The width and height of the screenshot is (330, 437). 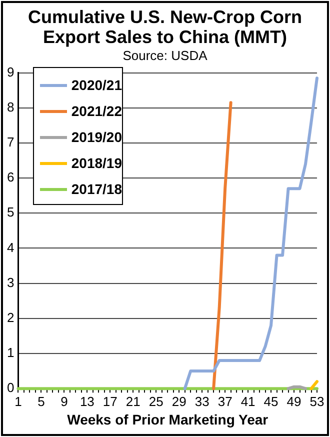 What do you see at coordinates (64, 401) in the screenshot?
I see `x-tick-label: 9` at bounding box center [64, 401].